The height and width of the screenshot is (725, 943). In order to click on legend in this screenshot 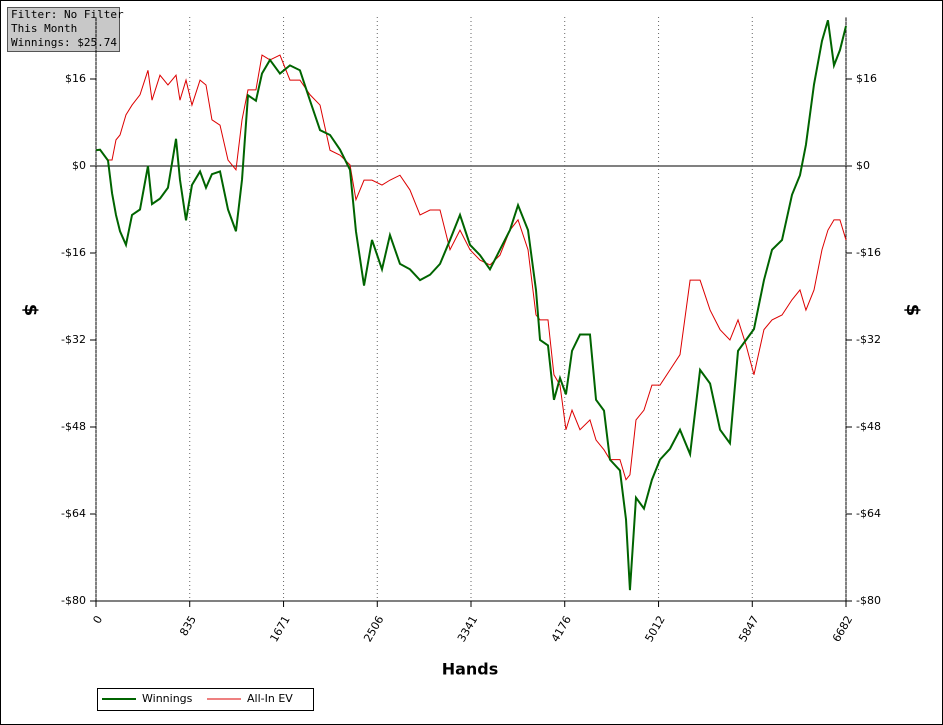, I will do `click(205, 699)`.